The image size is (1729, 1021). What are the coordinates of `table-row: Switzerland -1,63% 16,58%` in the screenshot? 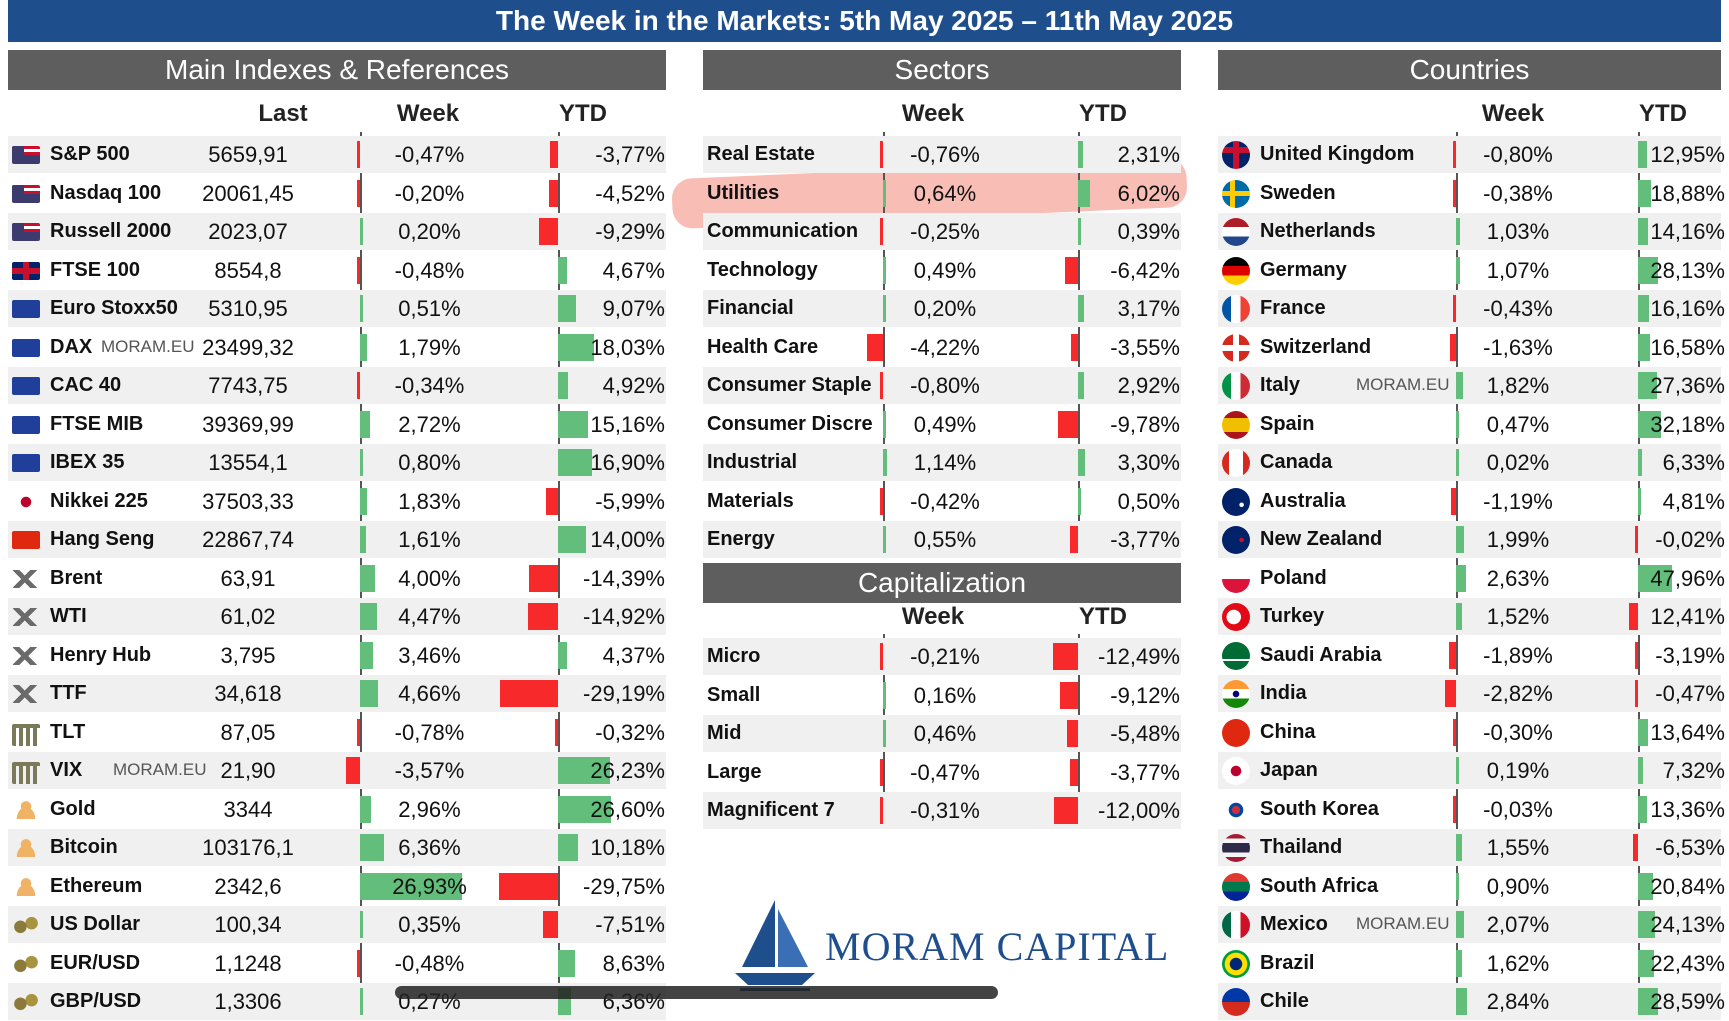 It's located at (1471, 347).